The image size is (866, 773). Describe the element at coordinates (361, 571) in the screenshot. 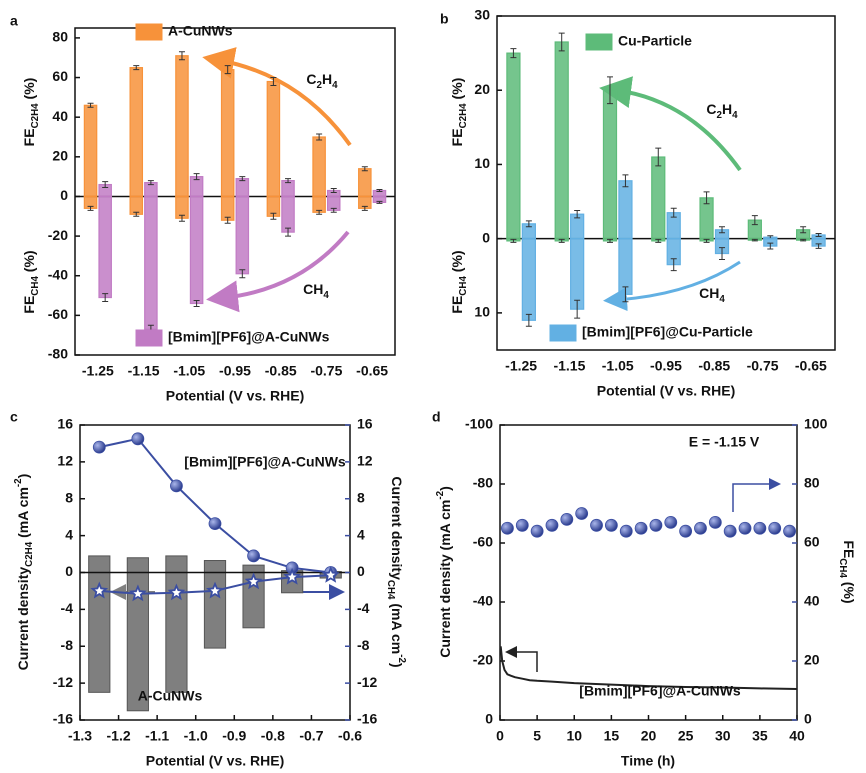

I see `y-tick-label: 0` at that location.